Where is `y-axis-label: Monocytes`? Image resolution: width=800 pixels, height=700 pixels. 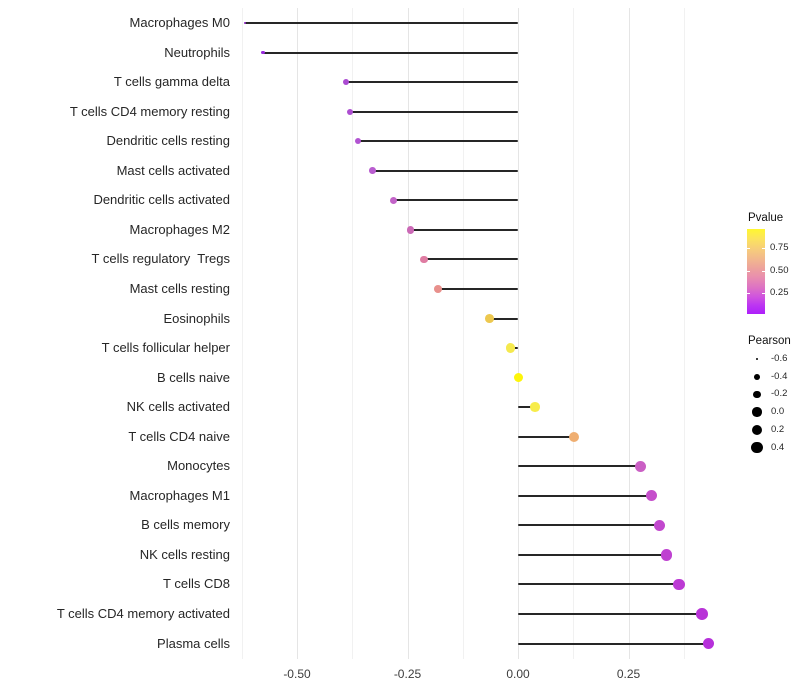
y-axis-label: Monocytes is located at coordinates (198, 466).